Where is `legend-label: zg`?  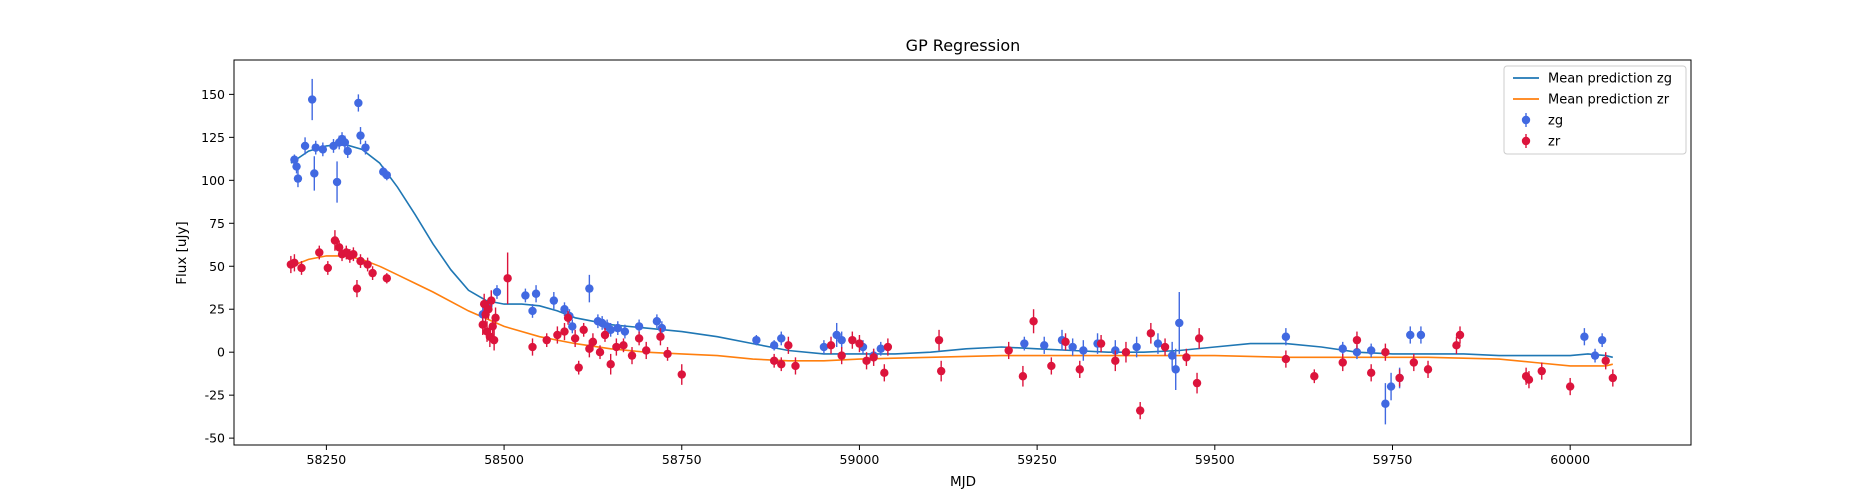
legend-label: zg is located at coordinates (1555, 121).